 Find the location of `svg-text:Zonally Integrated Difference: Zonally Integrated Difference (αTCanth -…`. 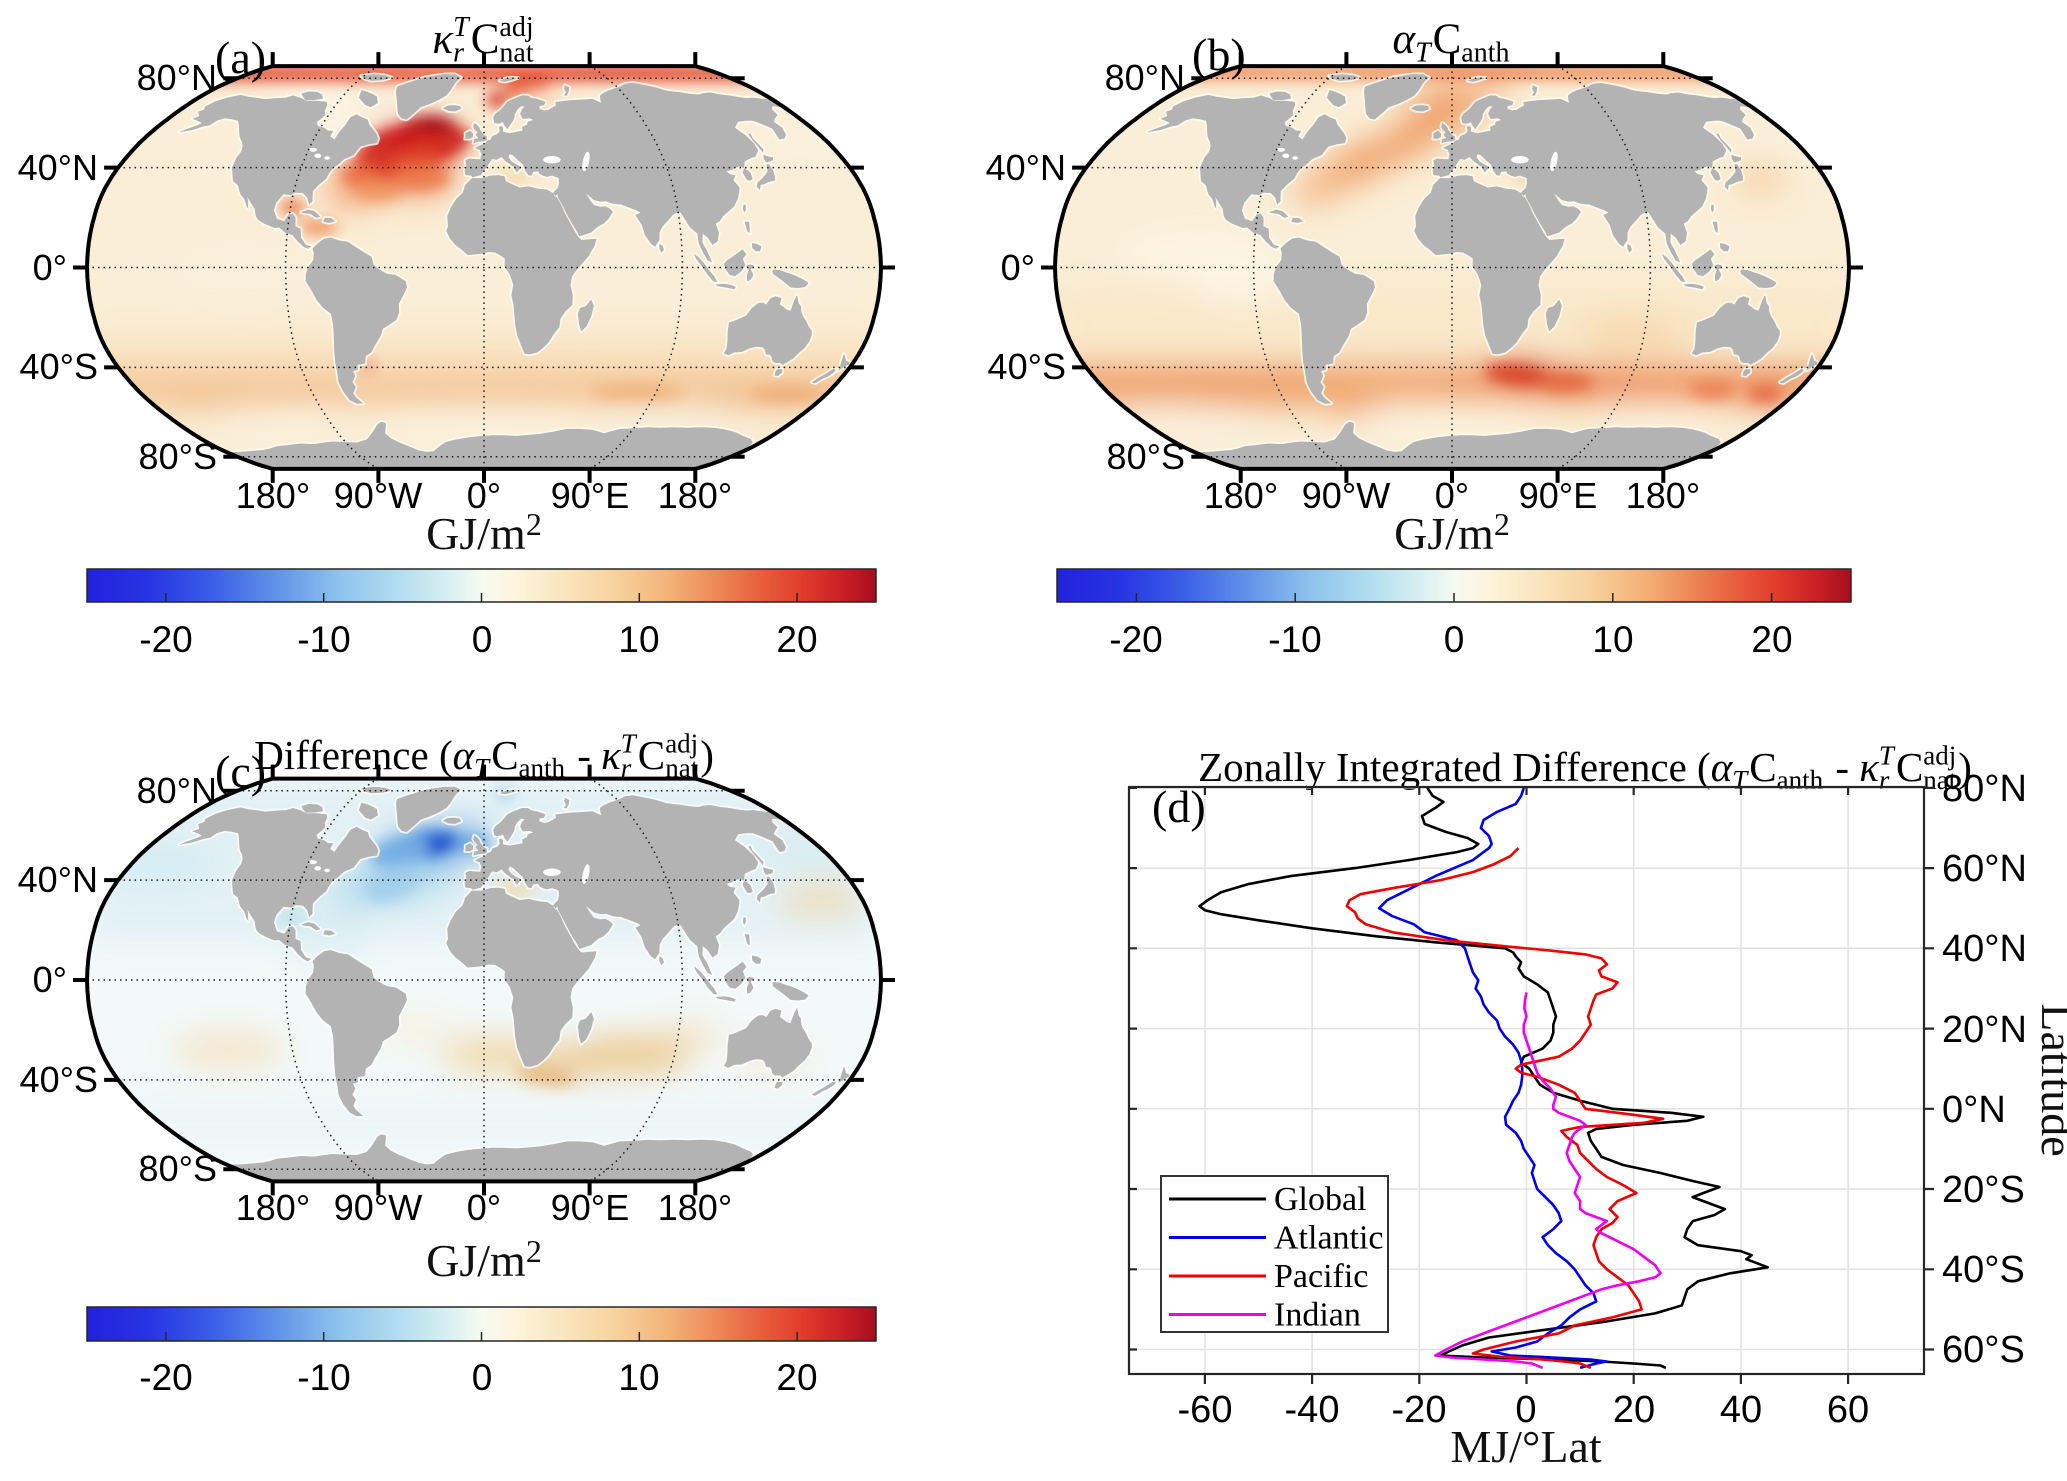

svg-text:Zonally Integrated Difference: Zonally Integrated Difference (αTCanth -… is located at coordinates (1585, 768).